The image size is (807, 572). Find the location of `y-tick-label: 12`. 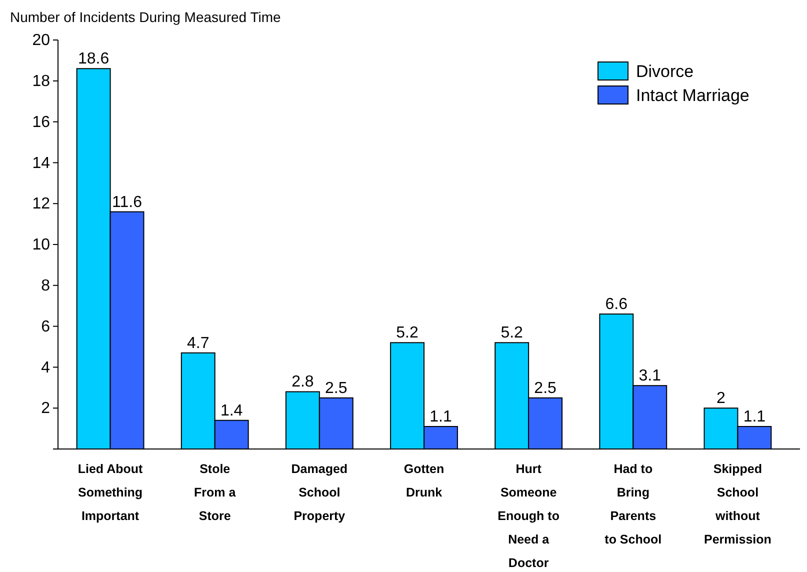

y-tick-label: 12 is located at coordinates (41, 204).